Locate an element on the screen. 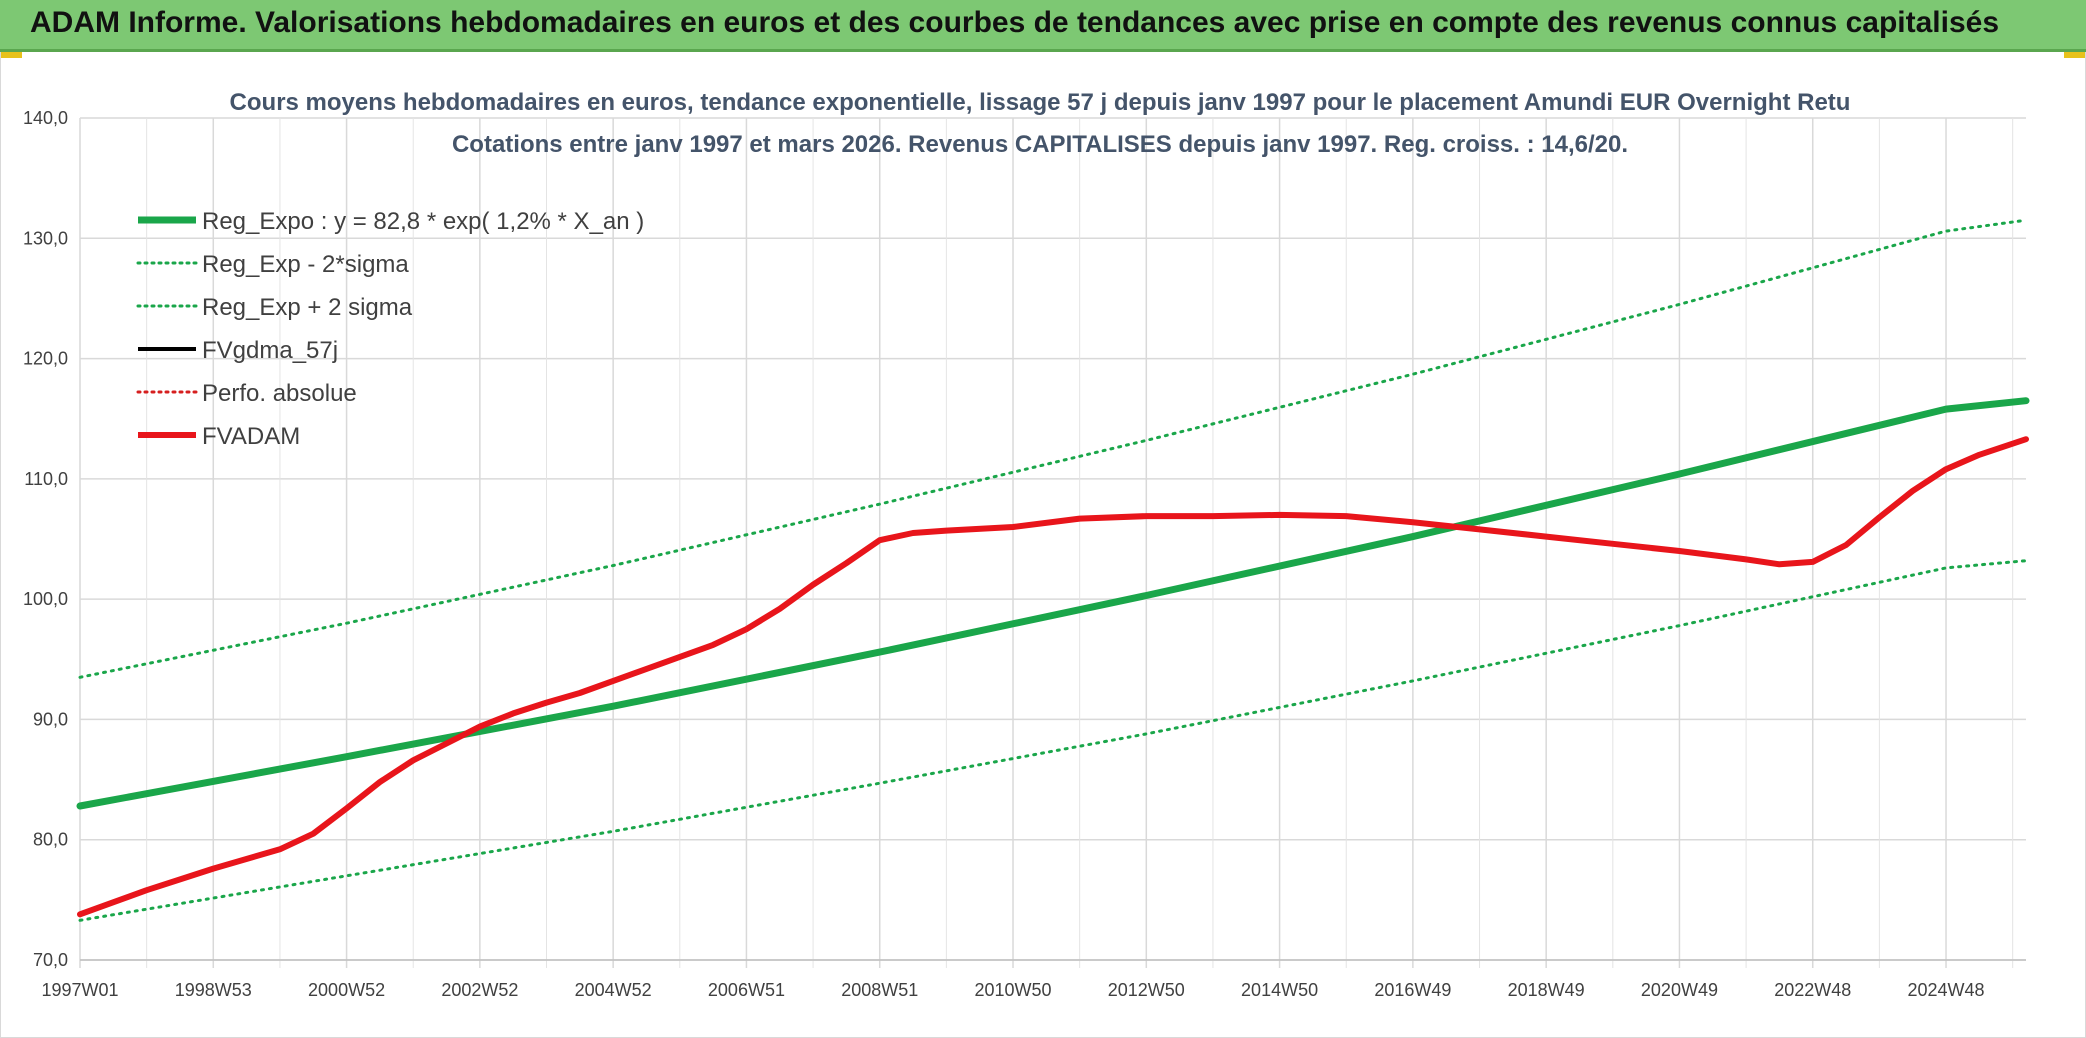 Image resolution: width=2086 pixels, height=1038 pixels. x-tick-label: 2000W52 is located at coordinates (346, 990).